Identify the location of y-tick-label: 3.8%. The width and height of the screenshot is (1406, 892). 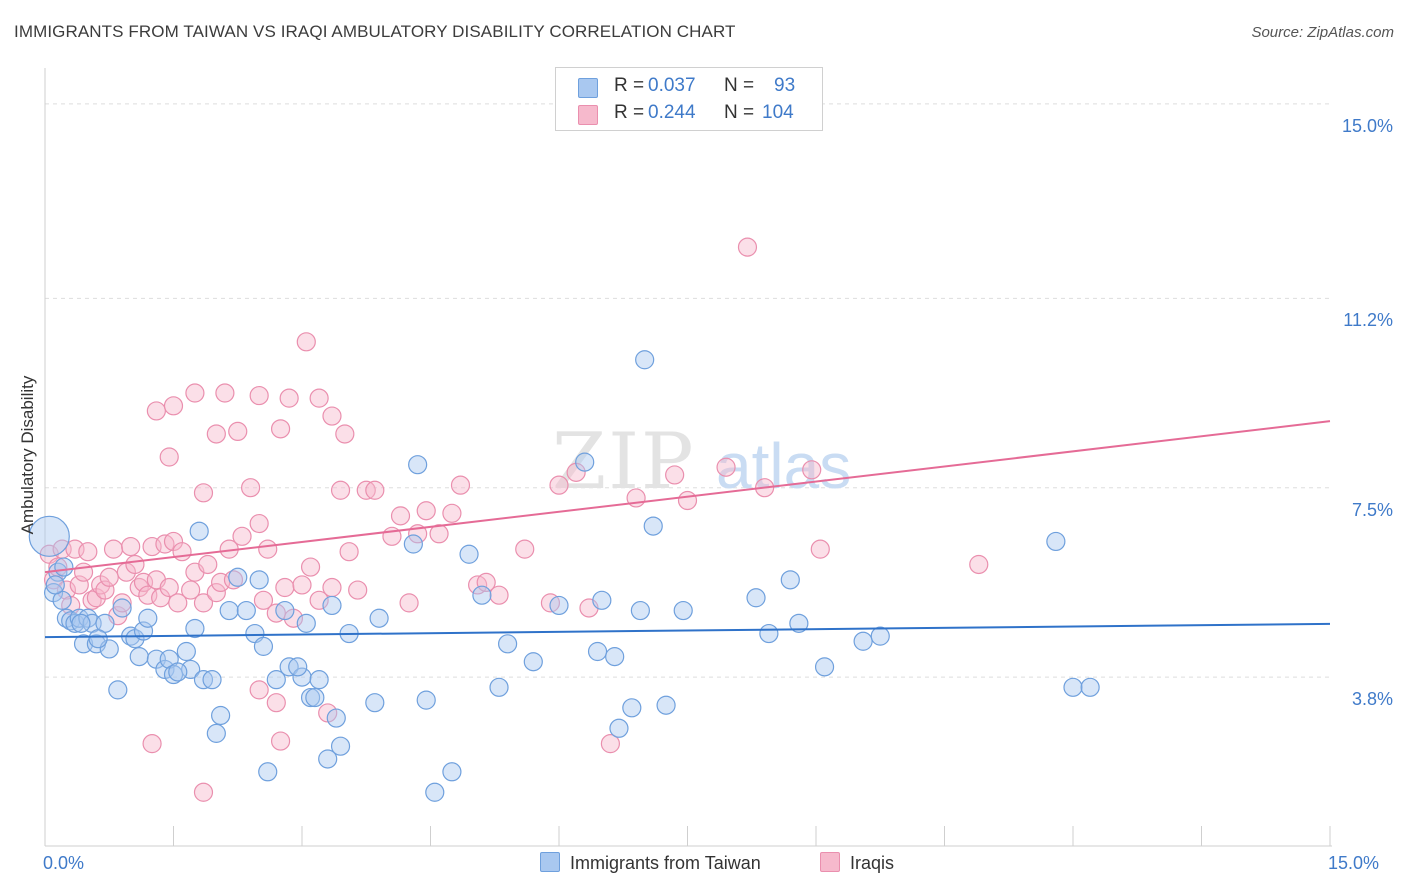
(1372, 699).